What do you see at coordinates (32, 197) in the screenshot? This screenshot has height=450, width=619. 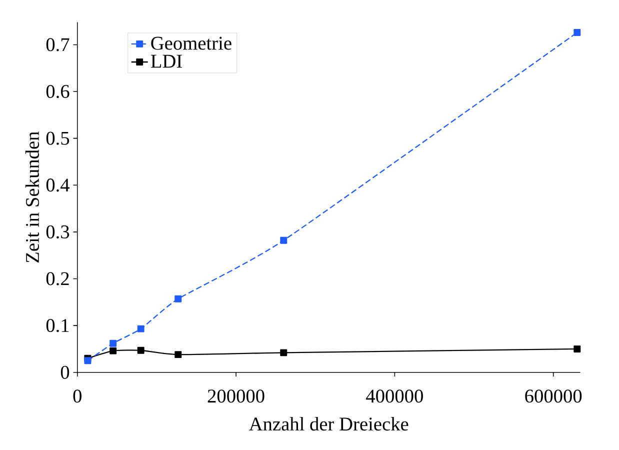 I see `y-axis-title: Zeit in Sekunden` at bounding box center [32, 197].